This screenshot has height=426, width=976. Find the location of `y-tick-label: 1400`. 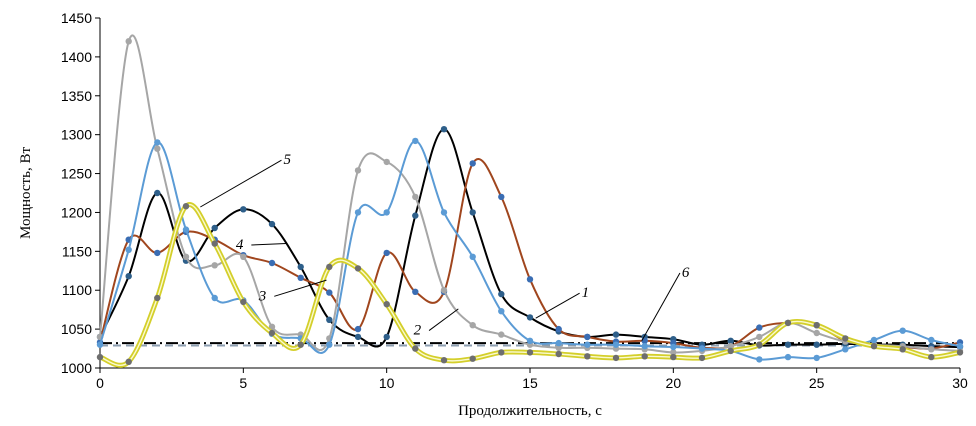

y-tick-label: 1400 is located at coordinates (76, 57).